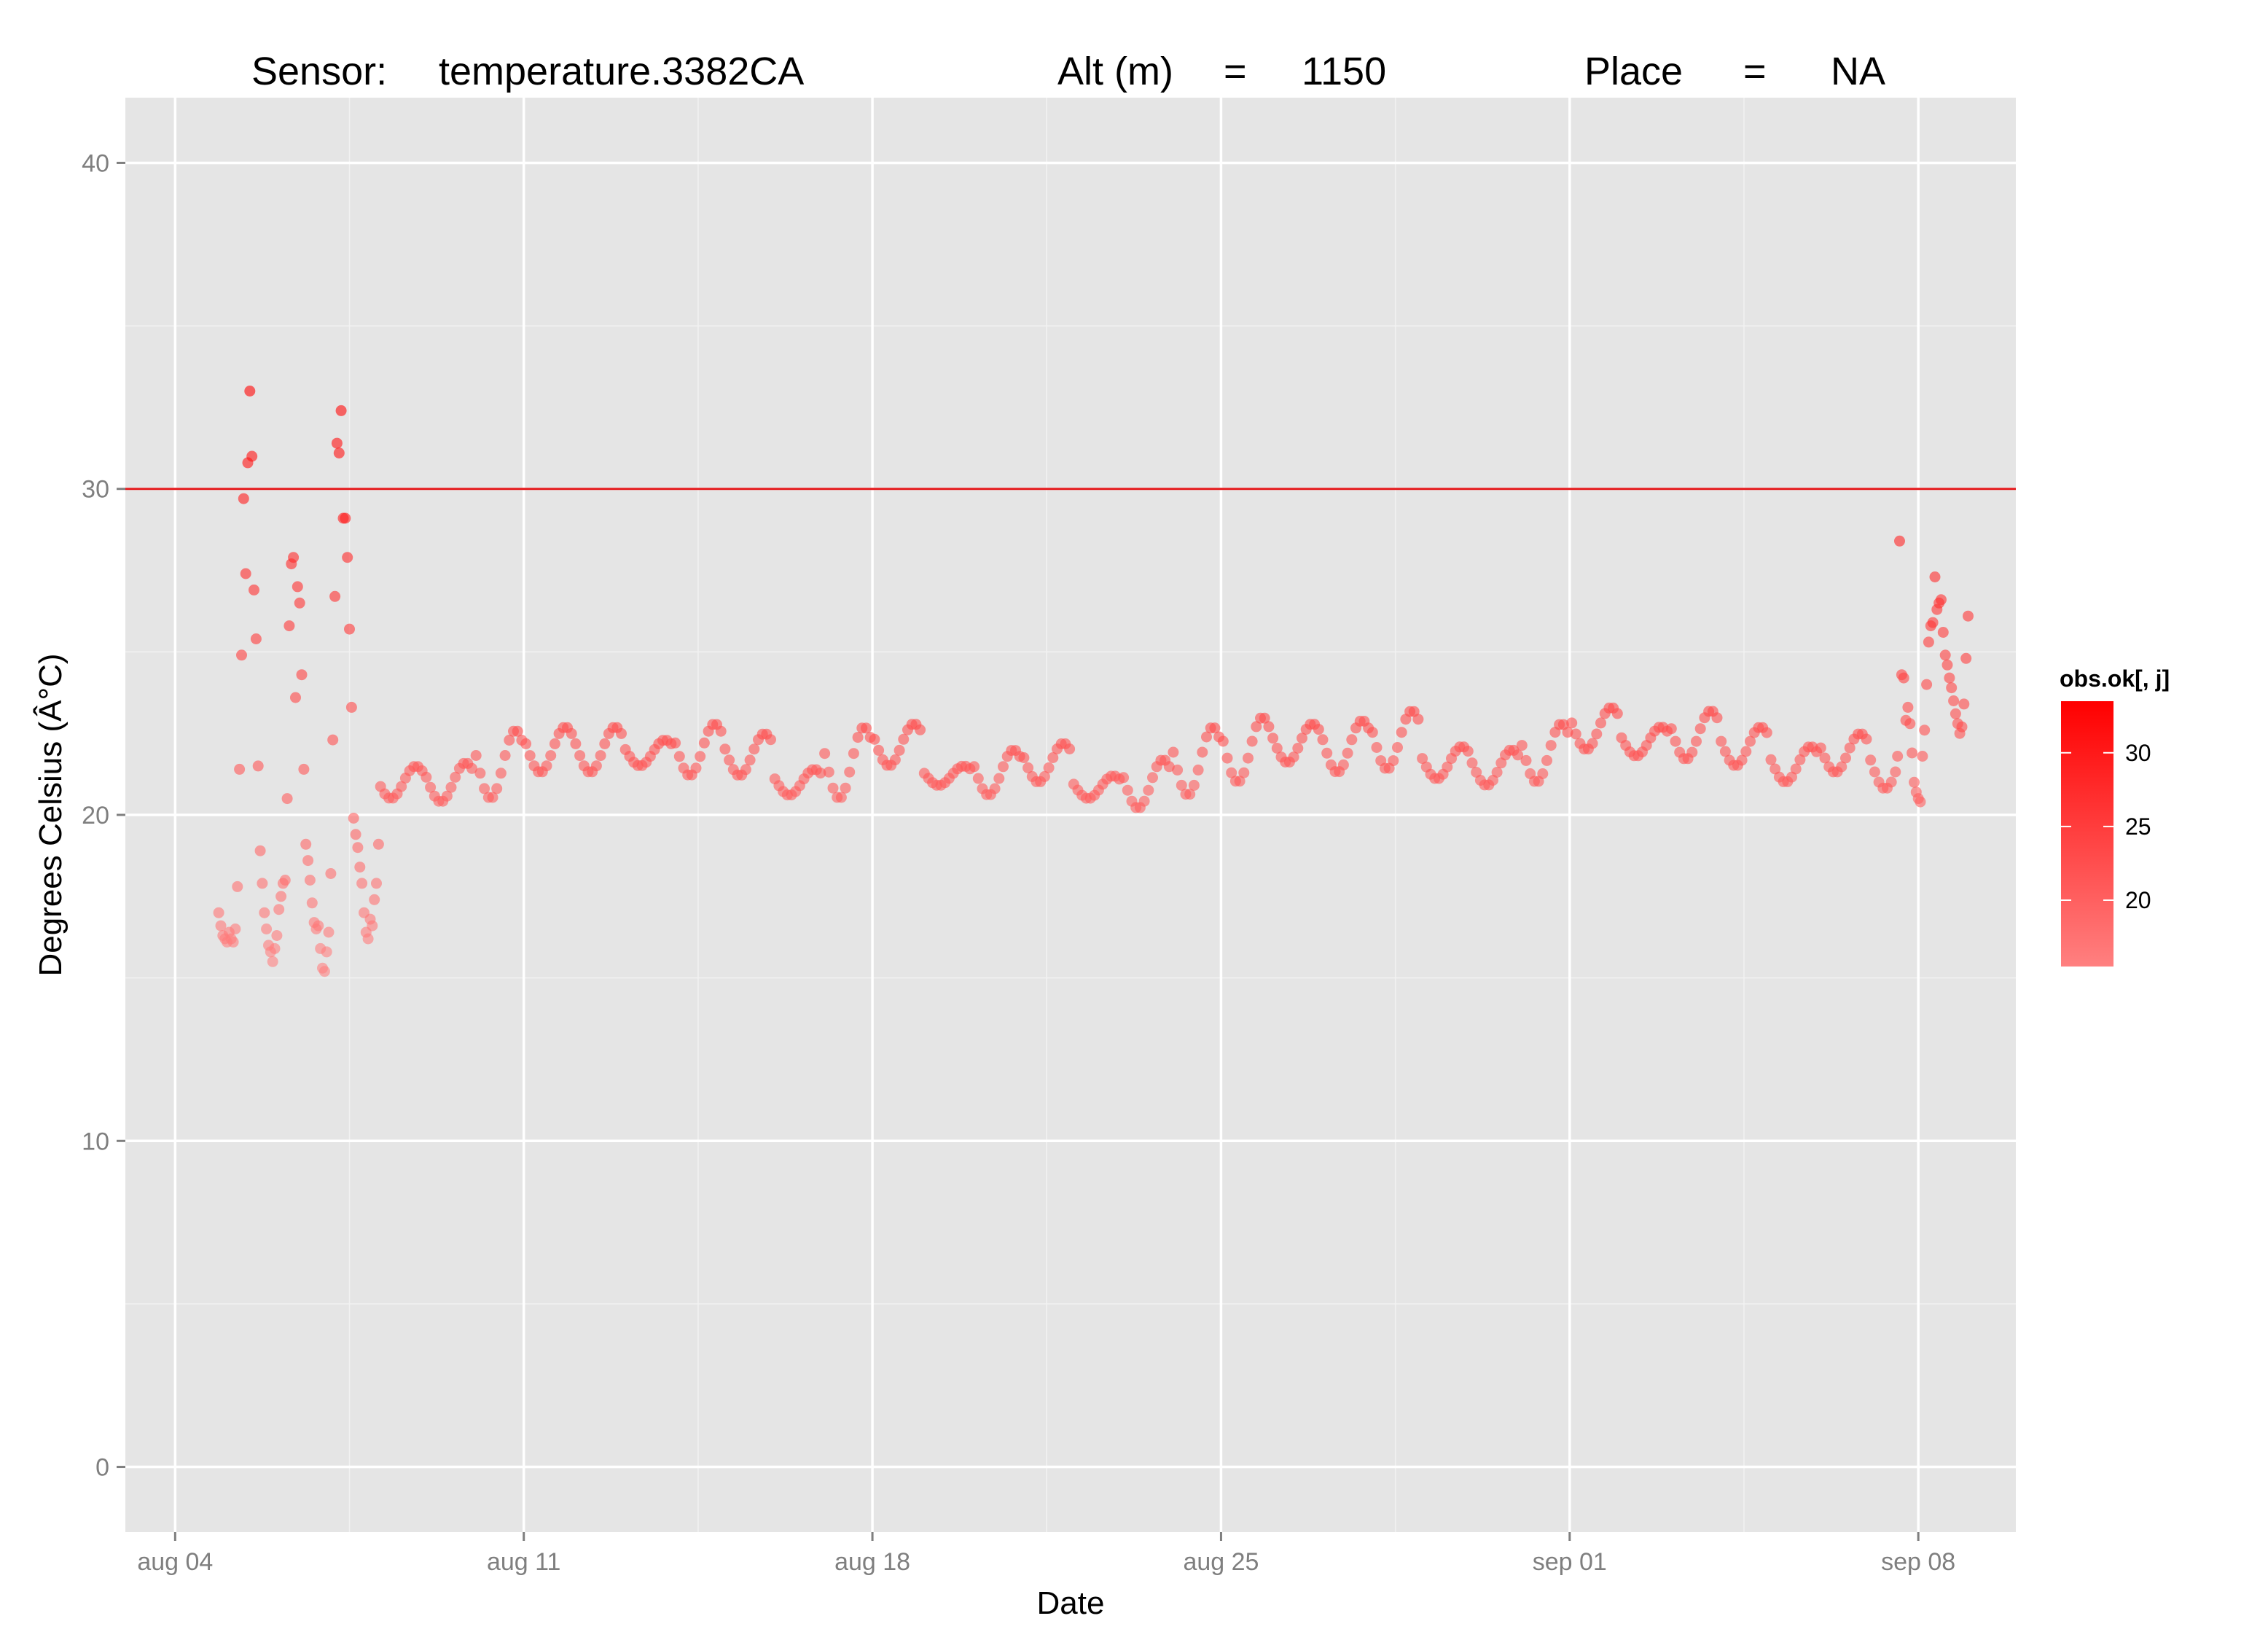 This screenshot has width=2268, height=1640. What do you see at coordinates (1115, 72) in the screenshot?
I see `title-alt-label: Alt (m)` at bounding box center [1115, 72].